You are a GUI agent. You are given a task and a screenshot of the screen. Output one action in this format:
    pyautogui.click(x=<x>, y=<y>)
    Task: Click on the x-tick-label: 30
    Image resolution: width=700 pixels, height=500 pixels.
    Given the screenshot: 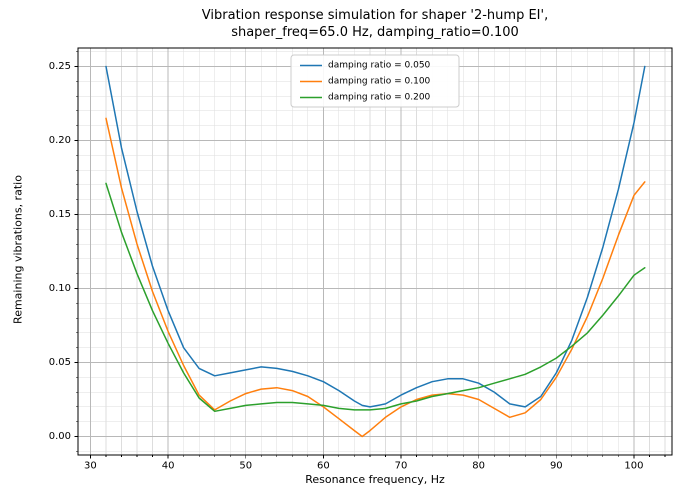 What is the action you would take?
    pyautogui.click(x=90, y=465)
    